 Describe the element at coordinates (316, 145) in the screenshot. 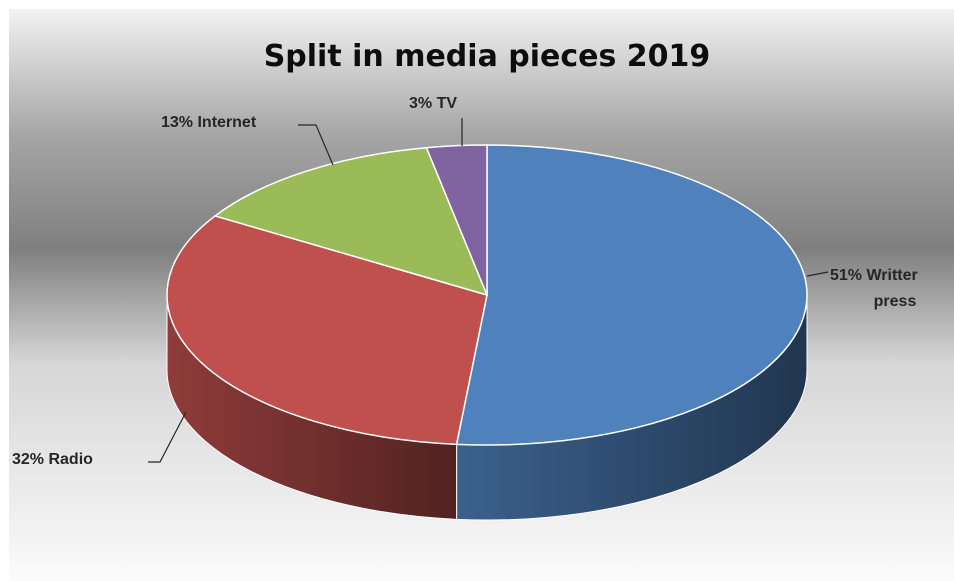

I see `leader-line-internet` at that location.